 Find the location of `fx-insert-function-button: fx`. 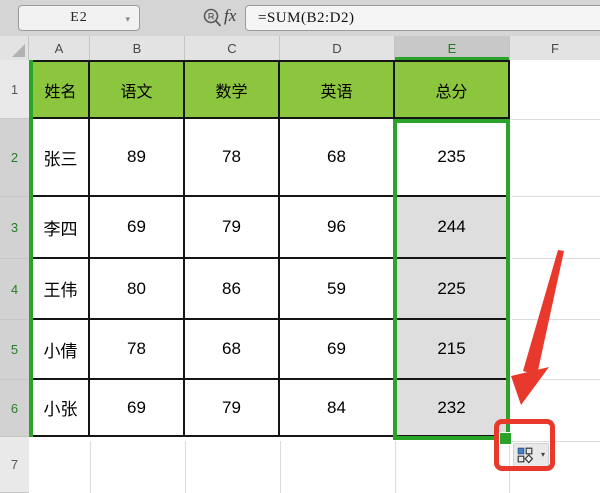

fx-insert-function-button: fx is located at coordinates (230, 15).